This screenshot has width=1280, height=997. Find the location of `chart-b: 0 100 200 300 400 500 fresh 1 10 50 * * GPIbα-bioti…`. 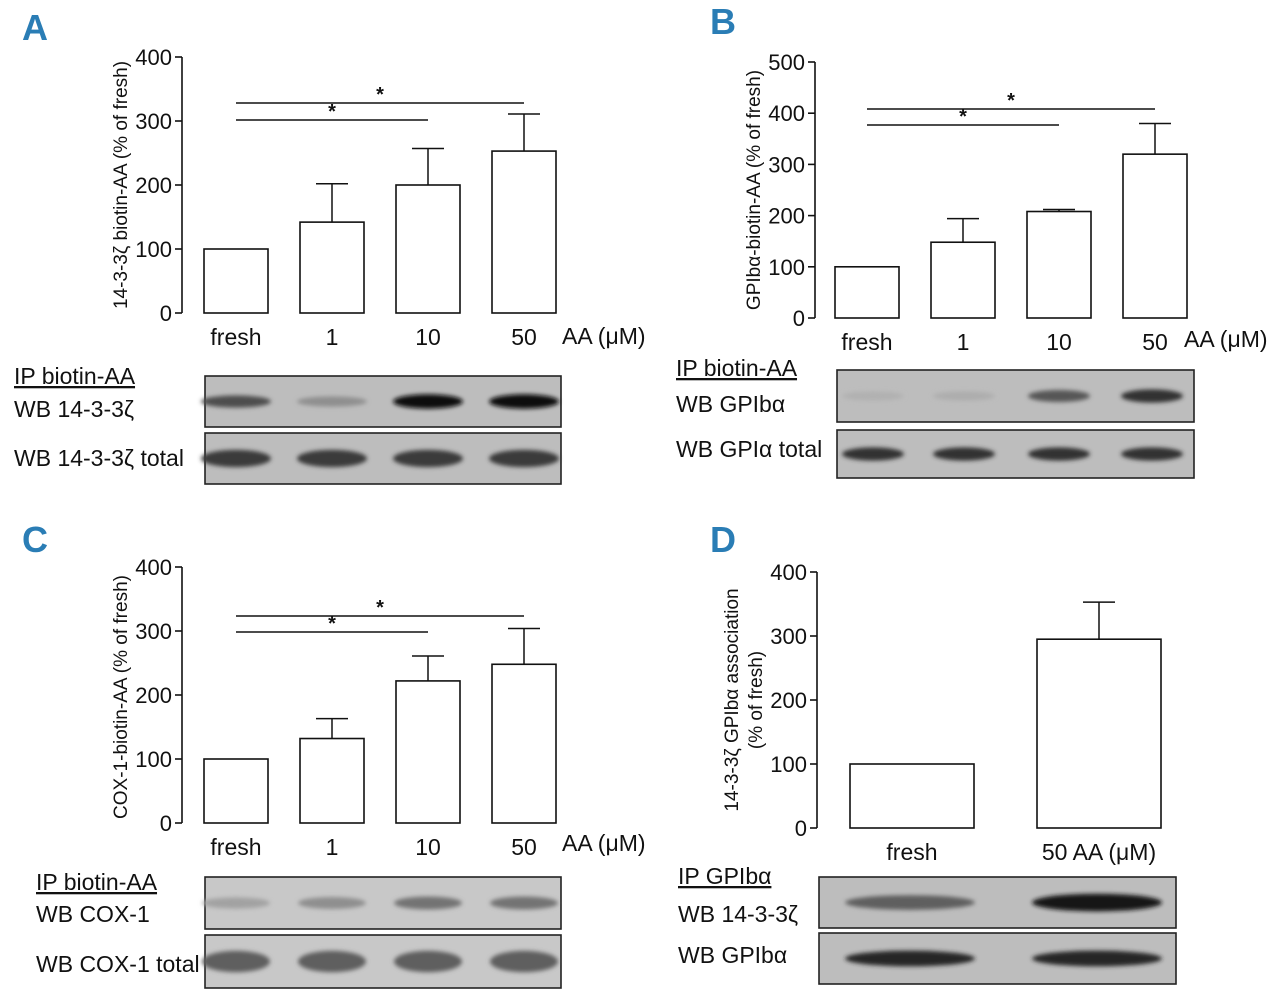

chart-b: 0 100 200 300 400 500 fresh 1 10 50 * * GPIbα-bioti… is located at coordinates (1006, 202).